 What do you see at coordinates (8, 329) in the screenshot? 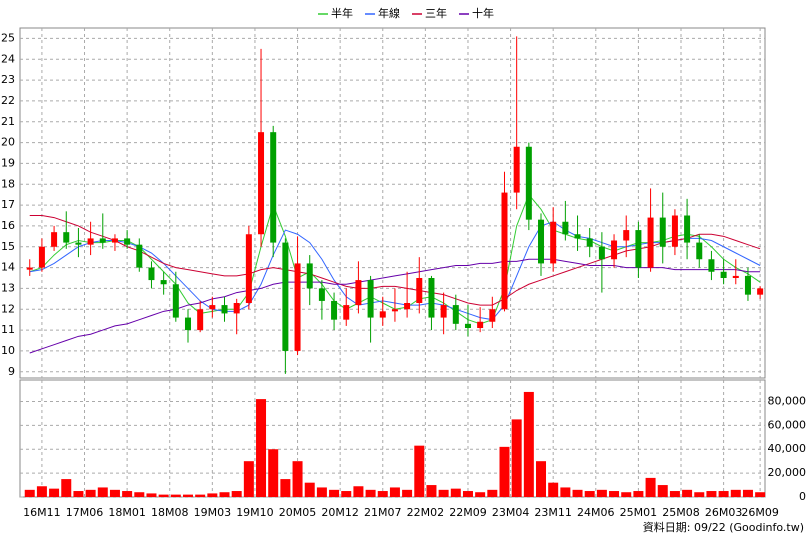
I see `y-tick-label: 11` at bounding box center [8, 329].